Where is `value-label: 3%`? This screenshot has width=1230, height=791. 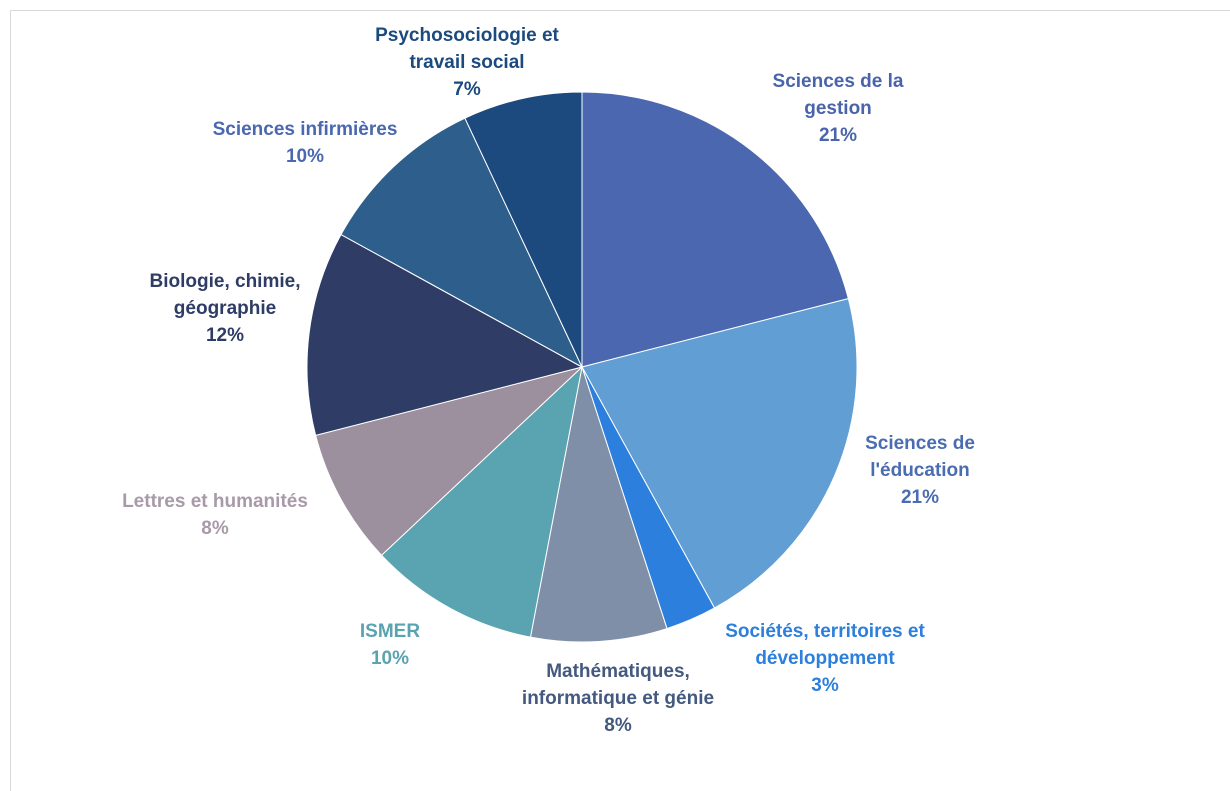
value-label: 3% is located at coordinates (825, 685).